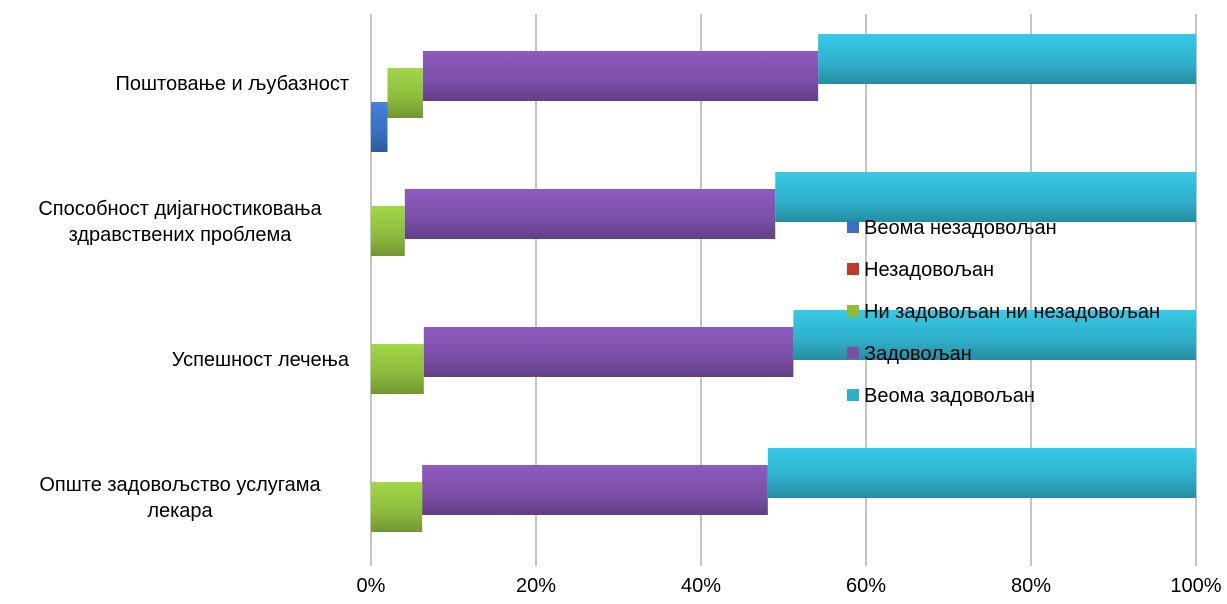 The image size is (1227, 604). I want to click on legend-label: Веома задовољан, so click(949, 396).